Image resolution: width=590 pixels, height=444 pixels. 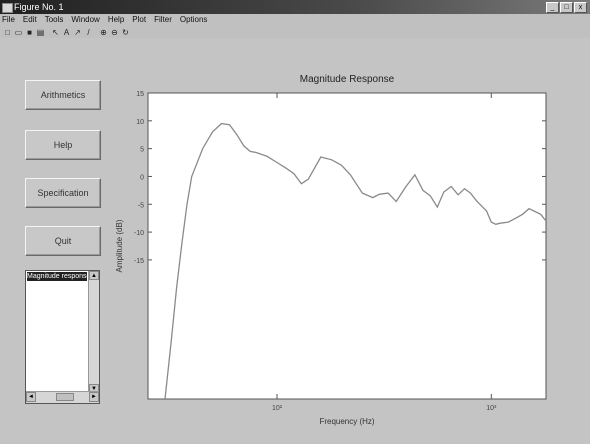 What do you see at coordinates (116, 19) in the screenshot?
I see `menu-help: Help` at bounding box center [116, 19].